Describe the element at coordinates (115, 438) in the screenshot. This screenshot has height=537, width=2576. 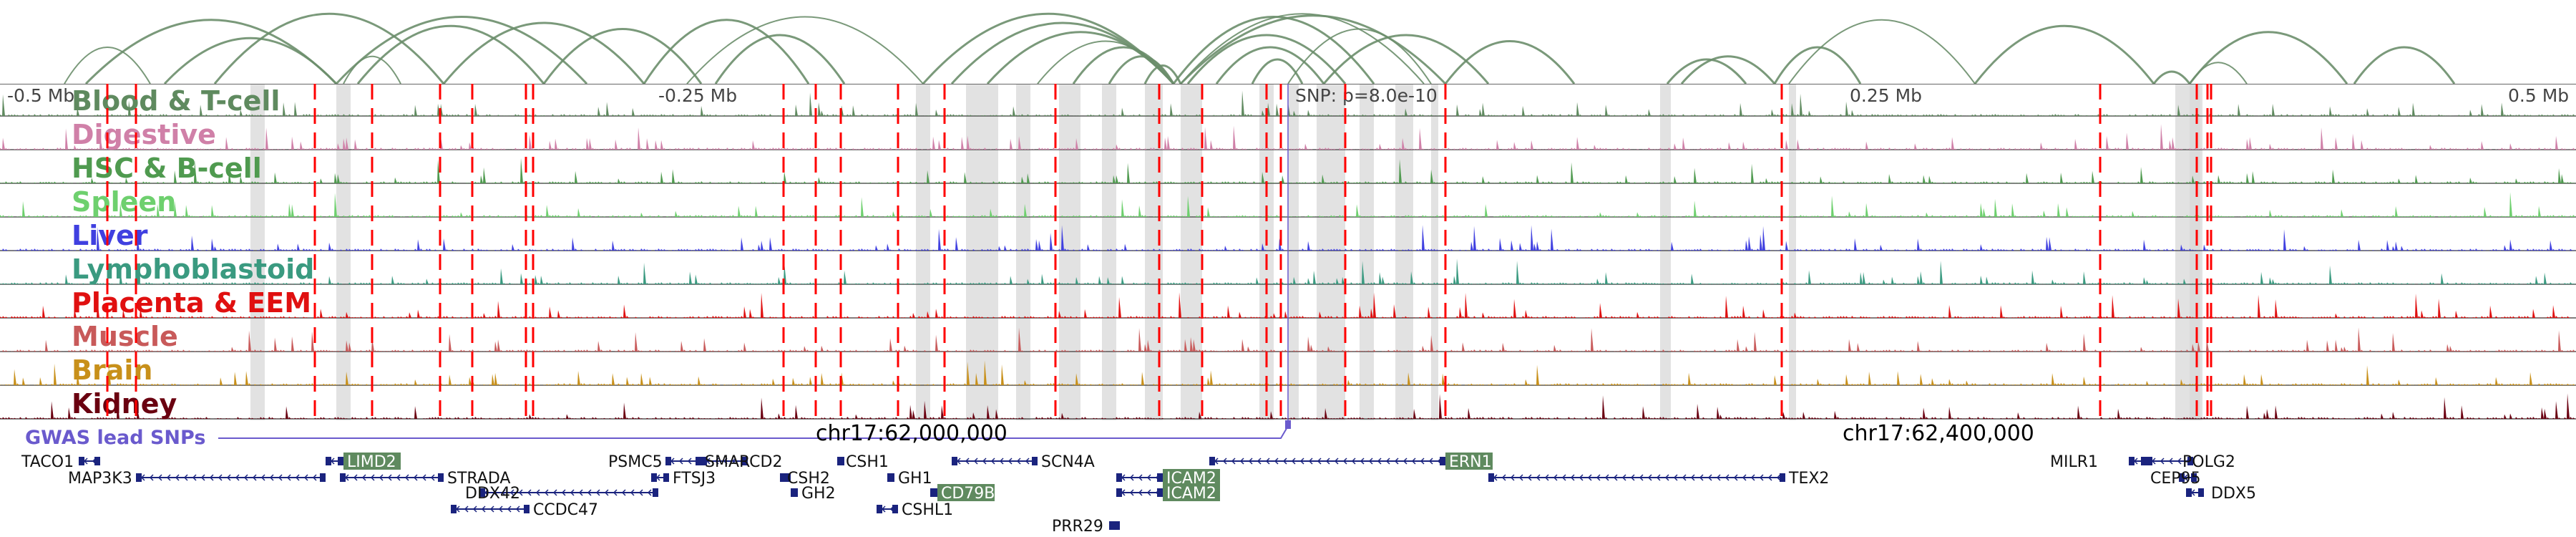
I see `gwas-label: GWAS lead SNPs` at that location.